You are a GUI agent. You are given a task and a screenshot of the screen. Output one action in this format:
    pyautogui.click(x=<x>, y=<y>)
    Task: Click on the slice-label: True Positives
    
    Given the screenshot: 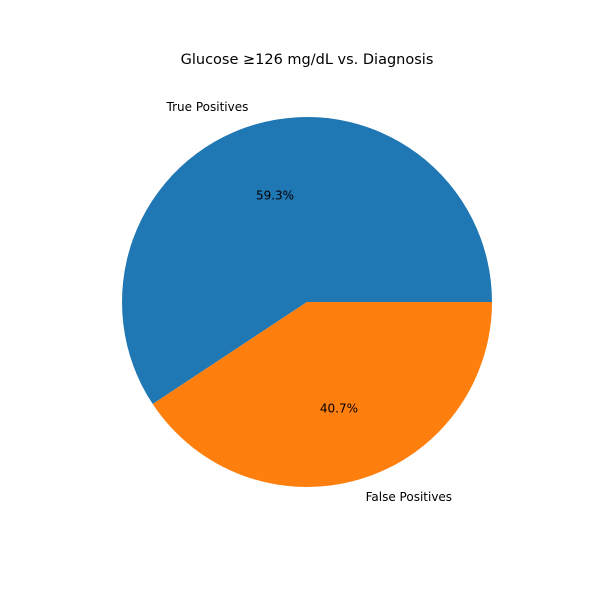 What is the action you would take?
    pyautogui.click(x=207, y=107)
    